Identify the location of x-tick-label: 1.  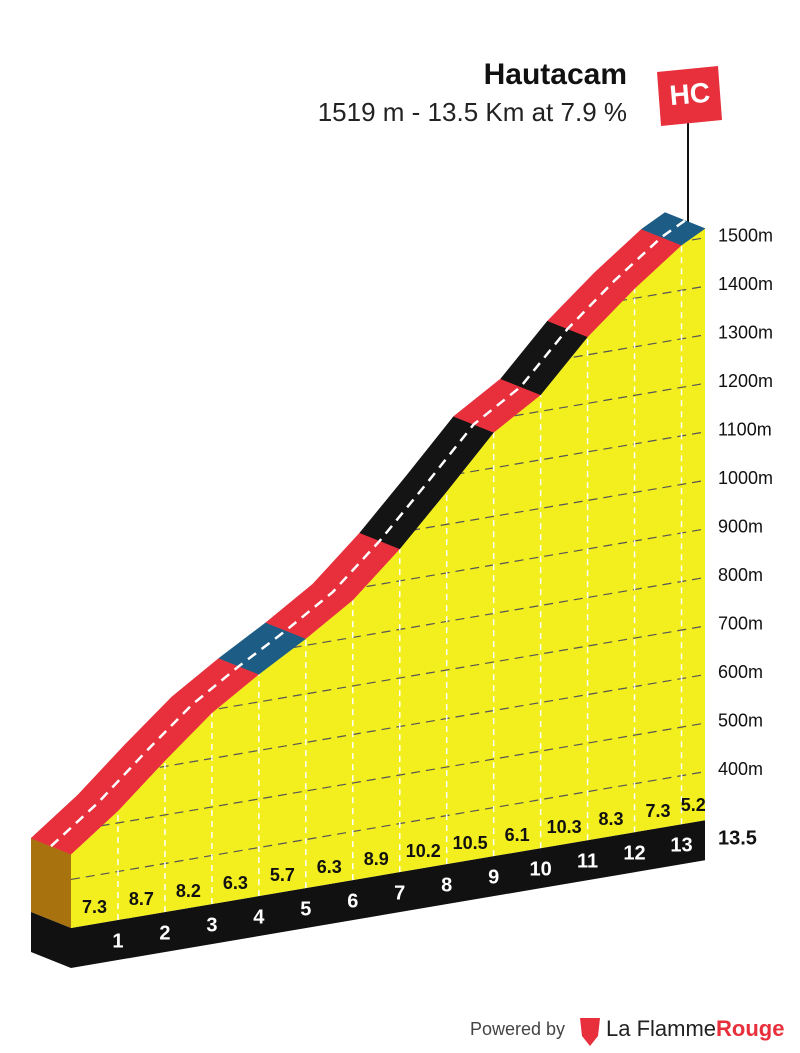
(117, 941).